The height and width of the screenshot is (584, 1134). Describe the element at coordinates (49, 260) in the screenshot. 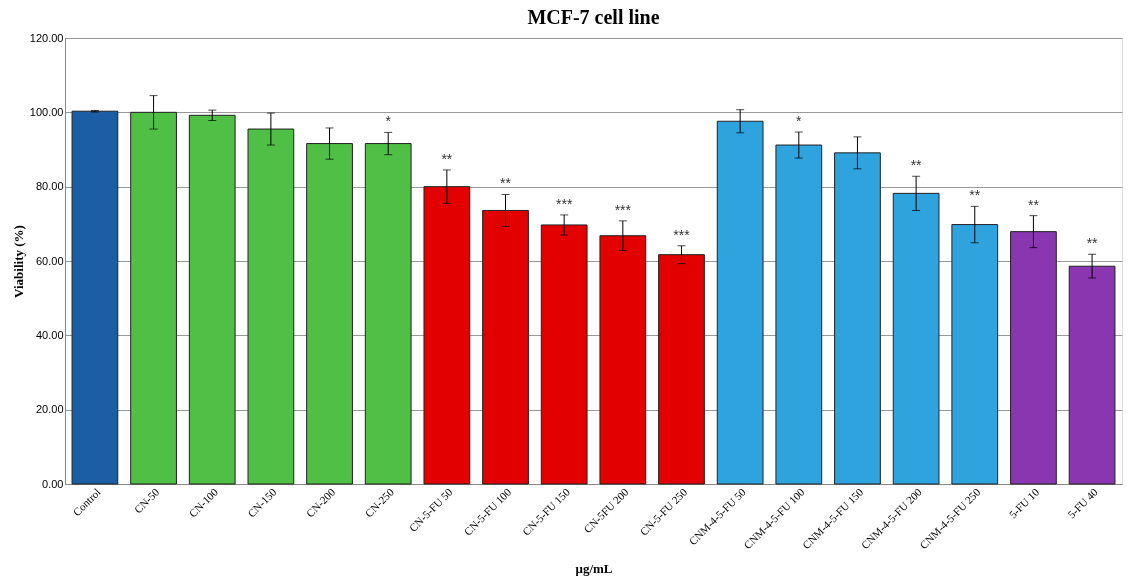

I see `y-tick-label: 60.00` at that location.